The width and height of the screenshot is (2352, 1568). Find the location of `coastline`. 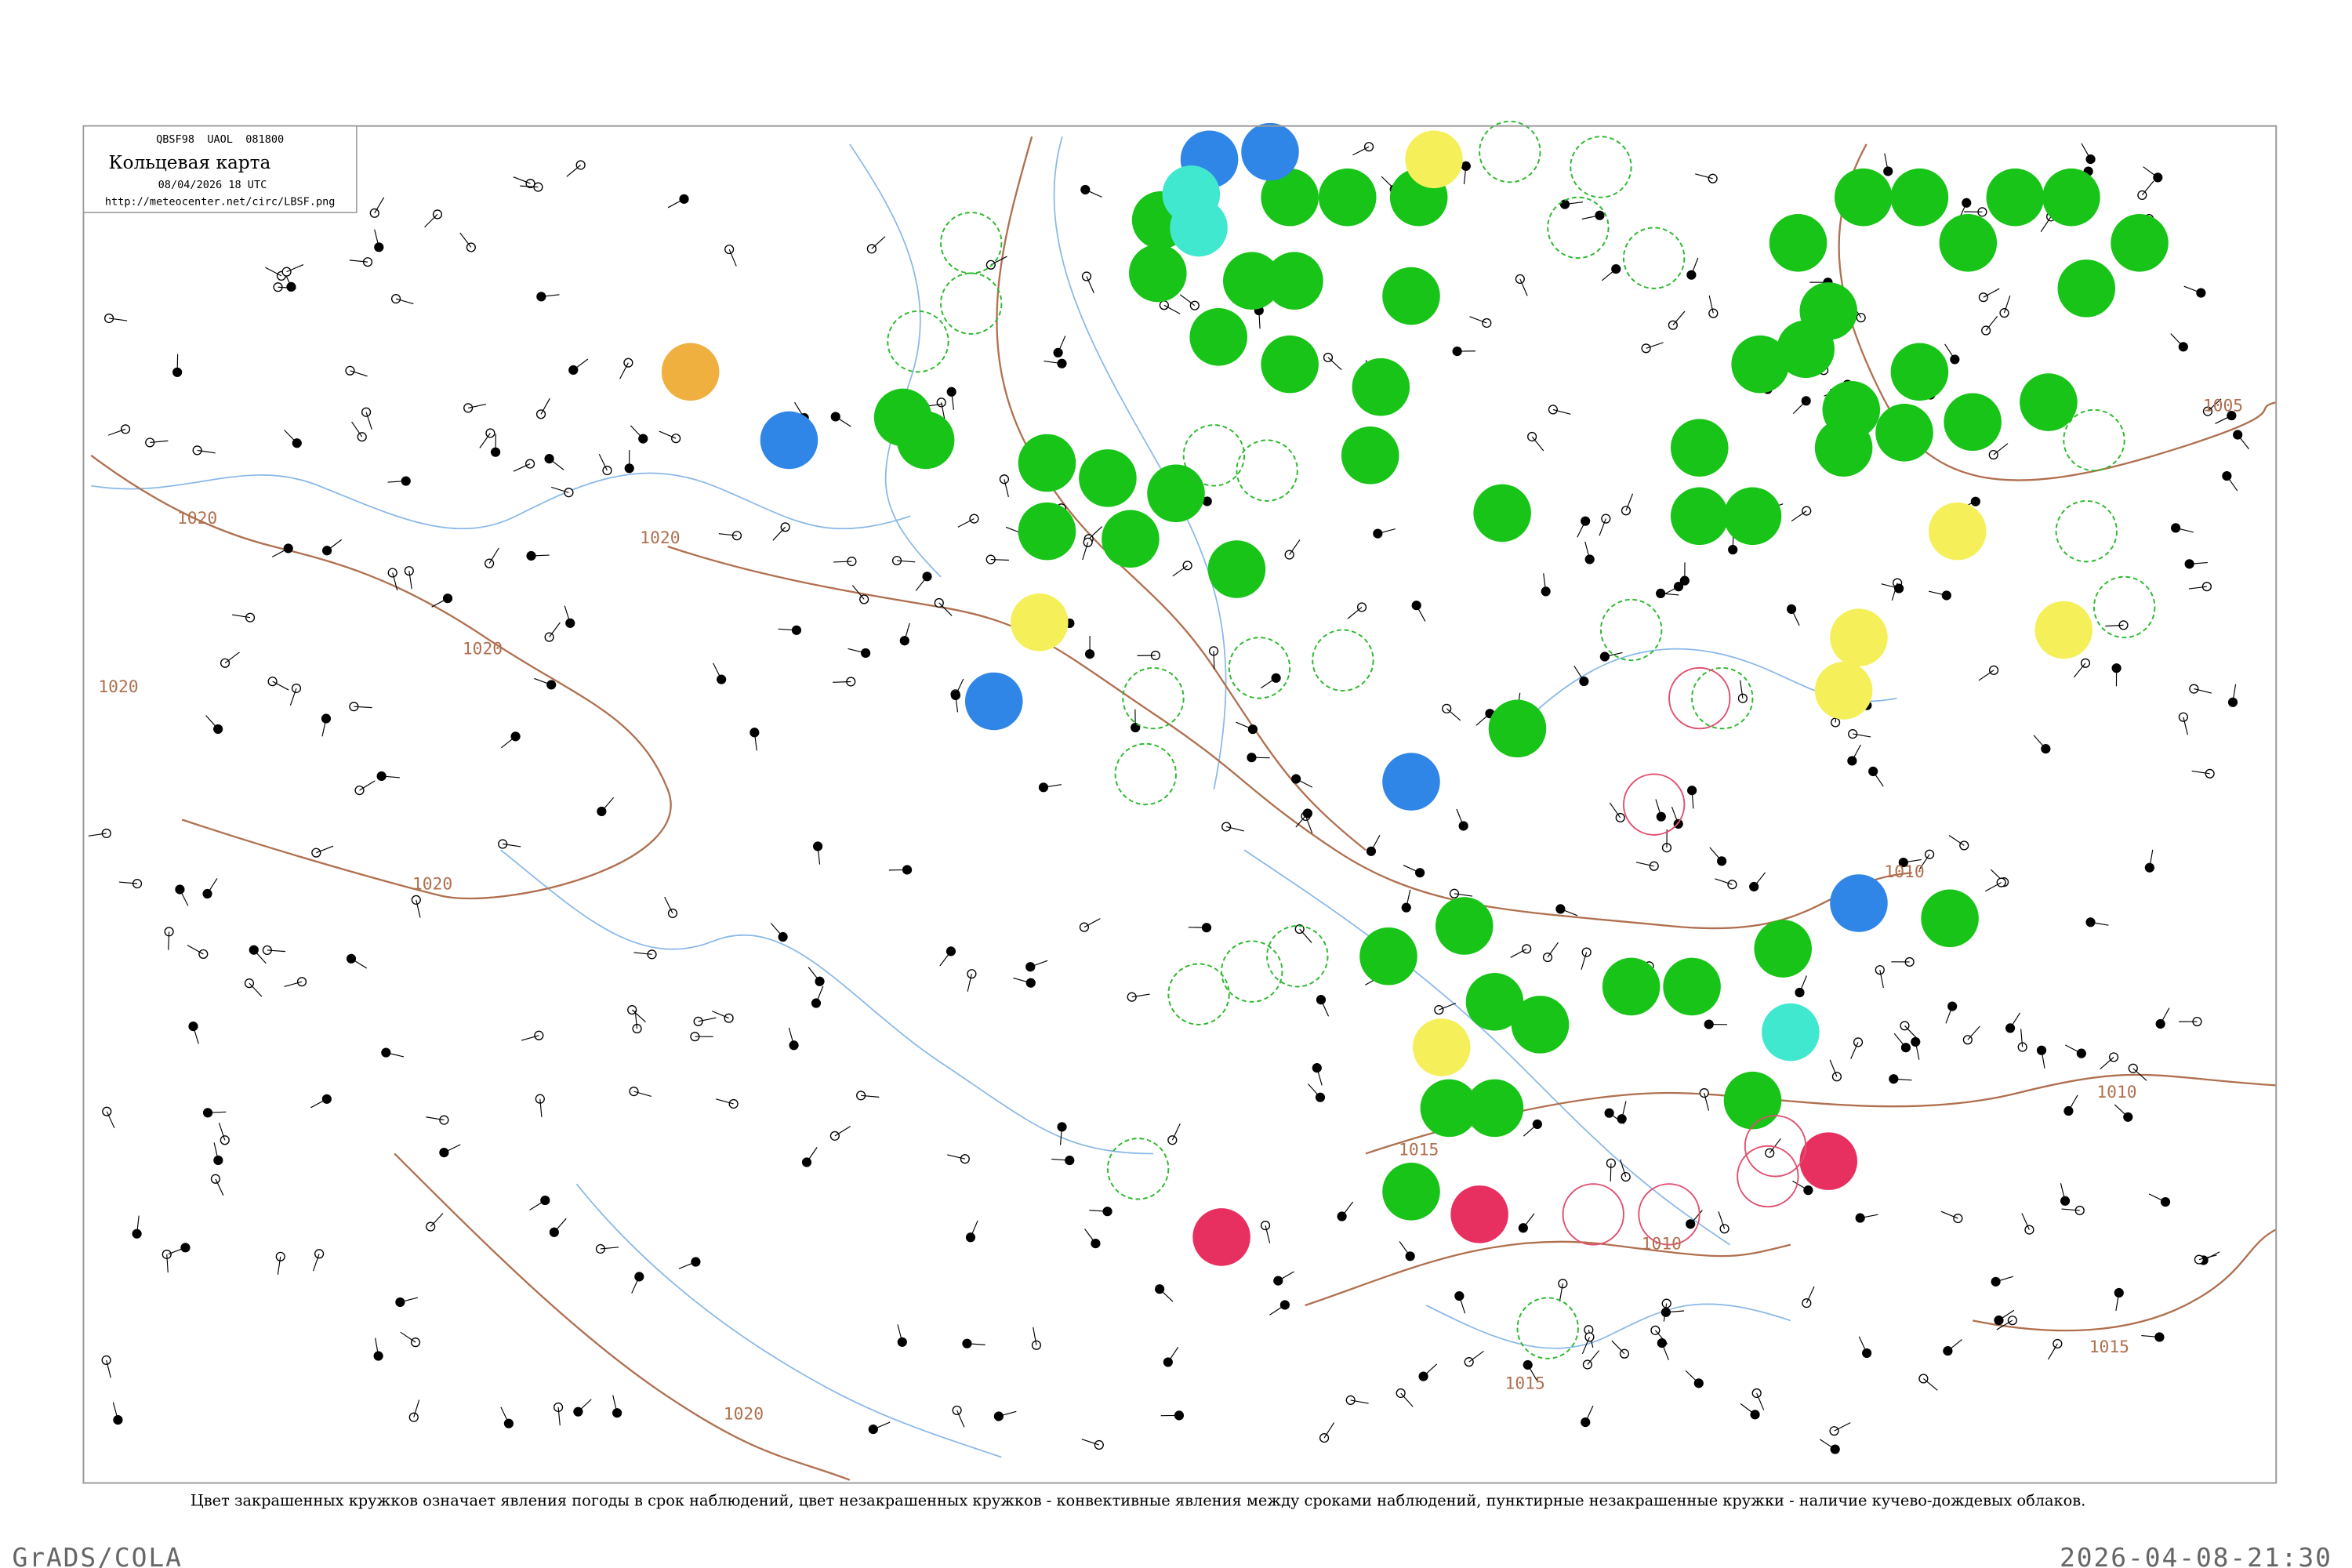

coastline is located at coordinates (500, 501).